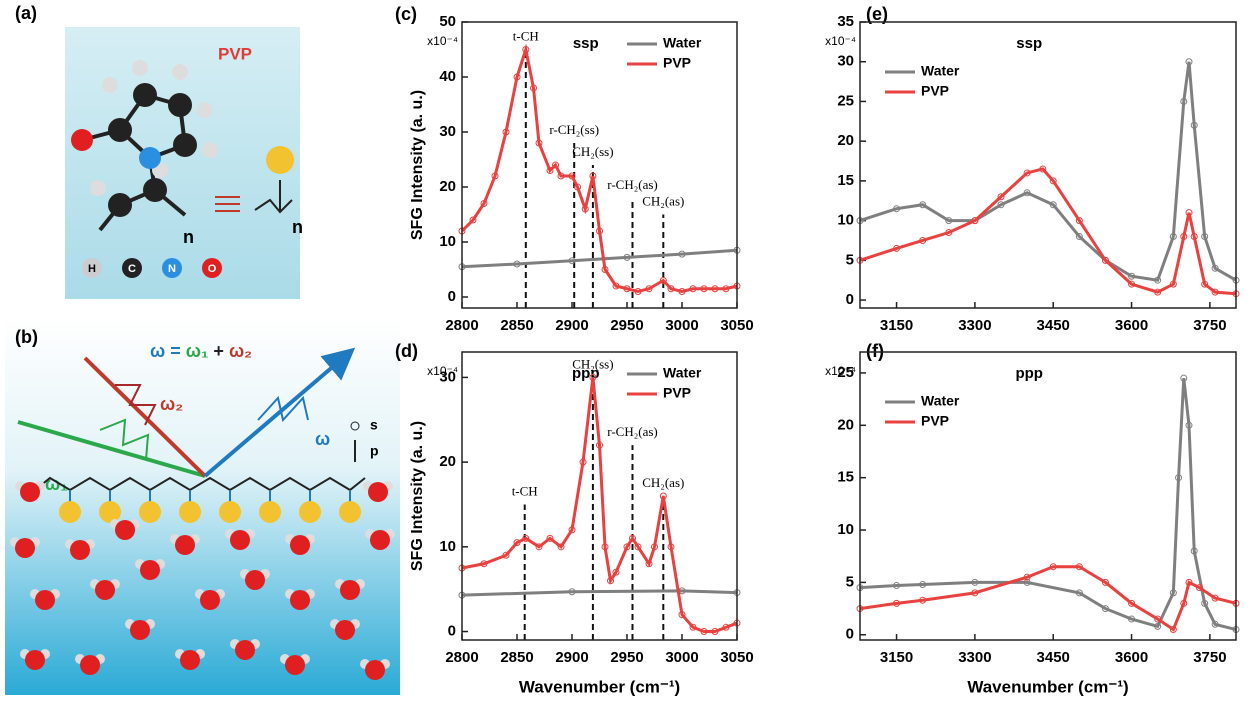 This screenshot has width=1252, height=709. I want to click on equivalence, so click(227, 204).